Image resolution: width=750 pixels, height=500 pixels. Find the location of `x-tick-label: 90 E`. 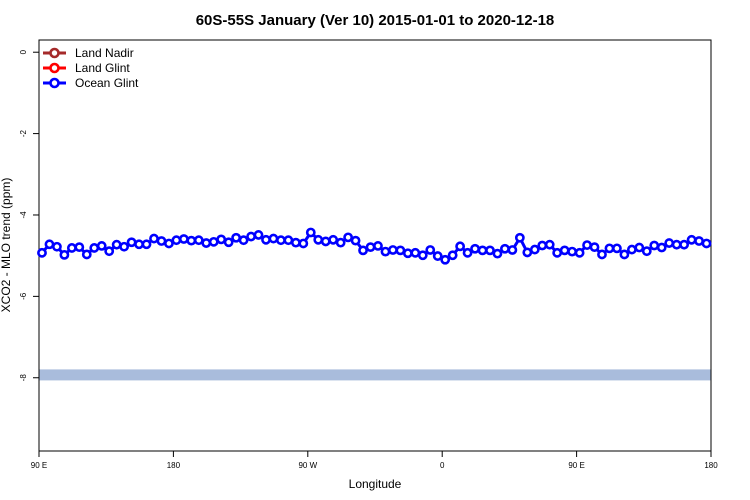

x-tick-label: 90 E is located at coordinates (576, 465).